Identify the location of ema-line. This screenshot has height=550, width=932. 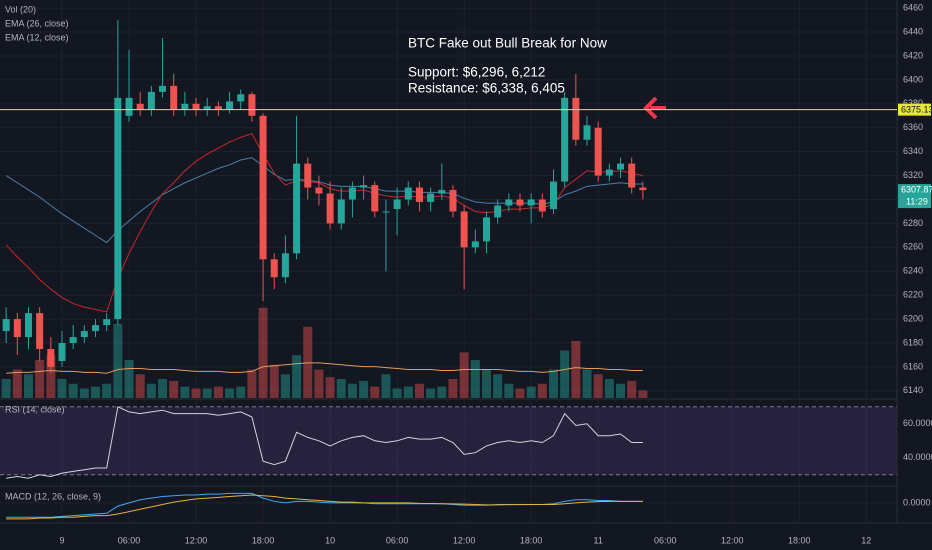
(324, 200).